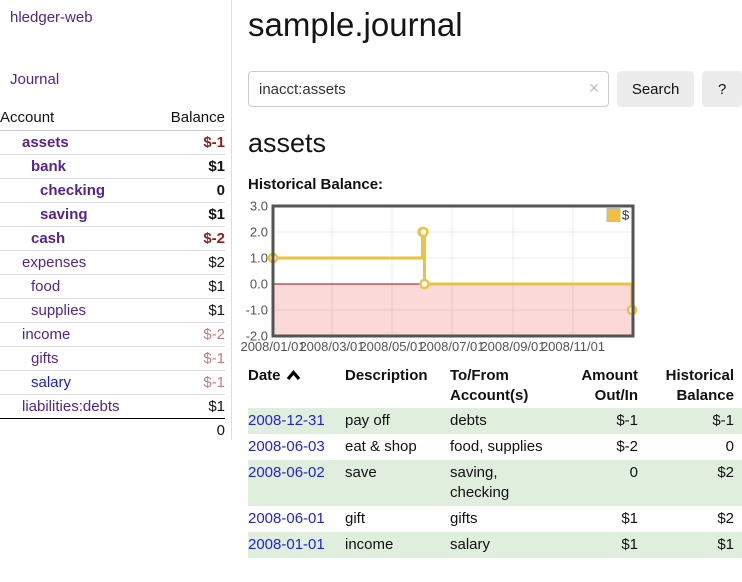  Describe the element at coordinates (512, 346) in the screenshot. I see `x-axis-tick-label: 2008/09/01` at that location.